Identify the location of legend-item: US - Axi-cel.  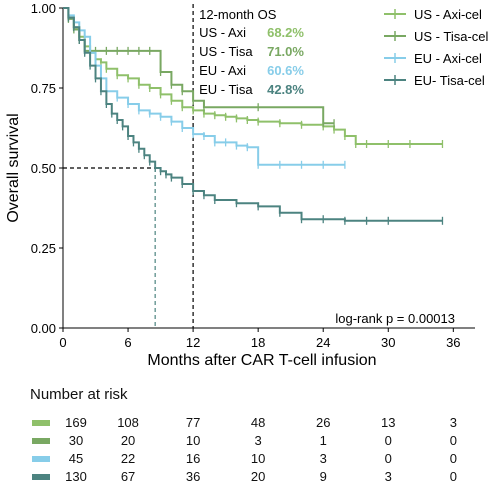
(433, 14).